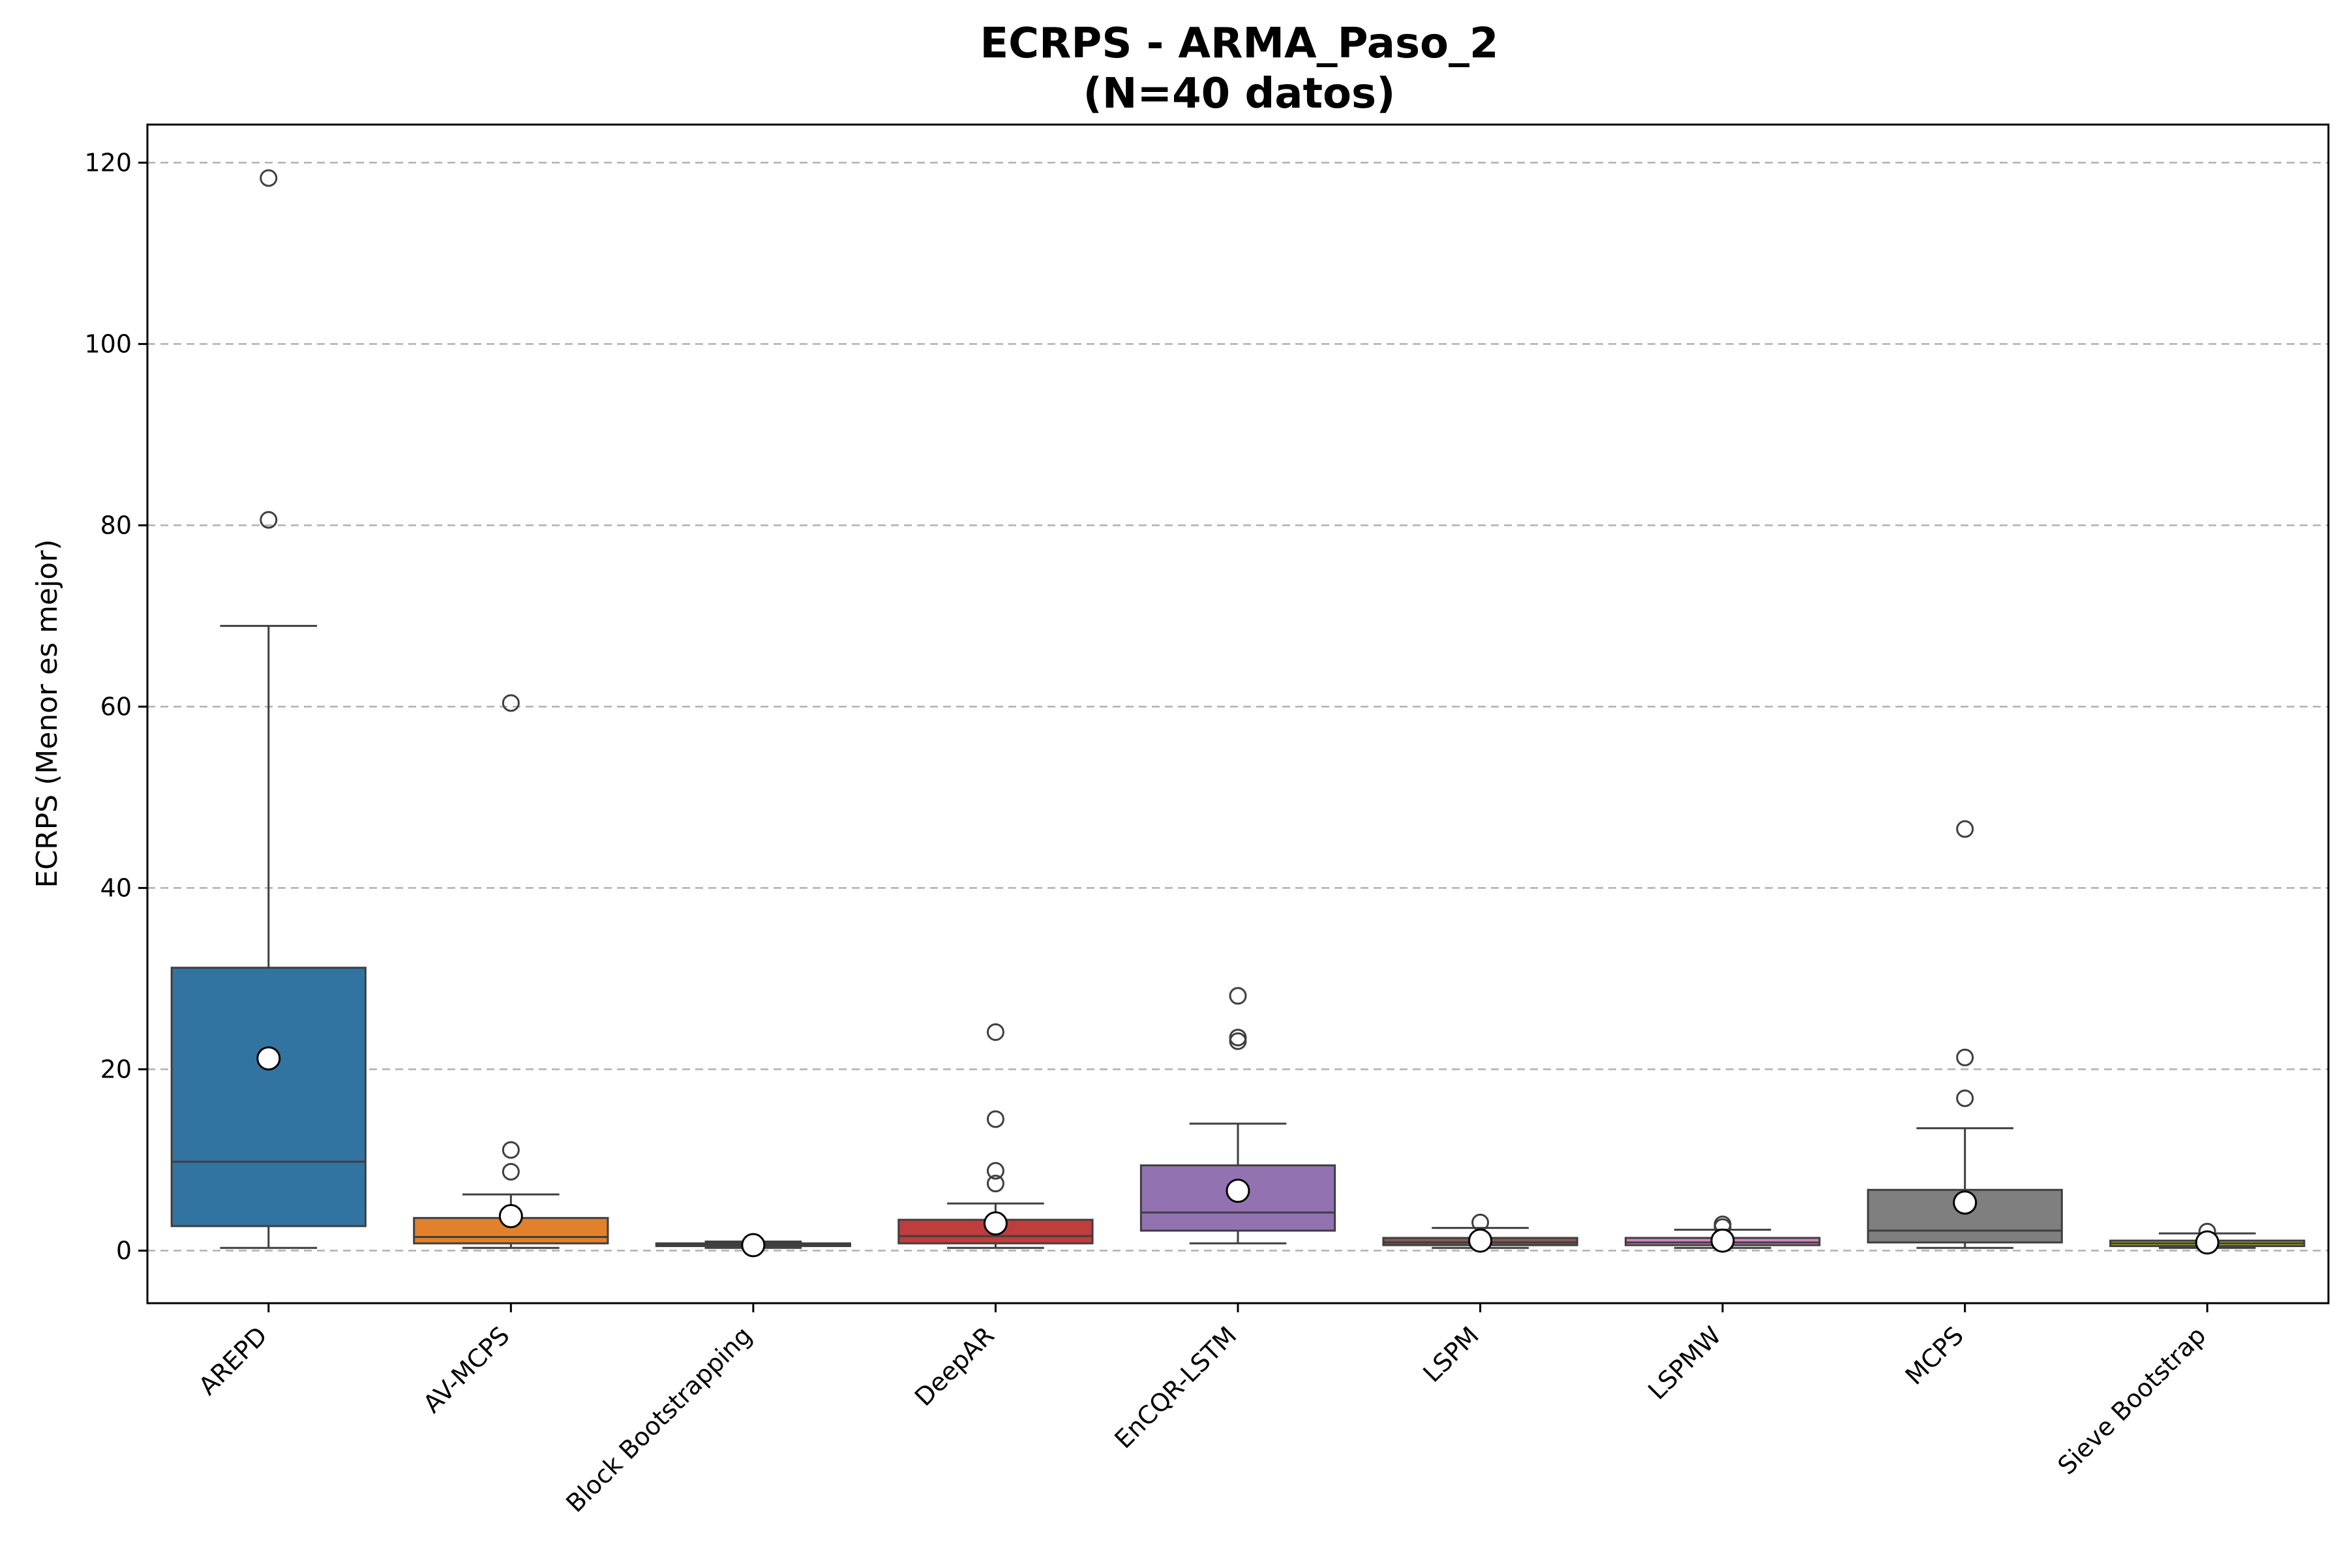  Describe the element at coordinates (116, 525) in the screenshot. I see `y-tick-label: 80` at that location.